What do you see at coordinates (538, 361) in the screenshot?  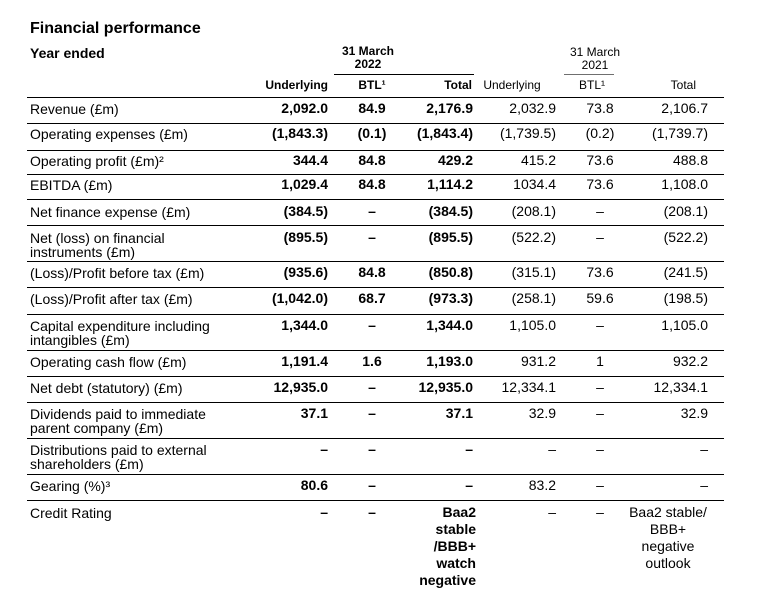 I see `cell-underlying-2021: 931.2` at bounding box center [538, 361].